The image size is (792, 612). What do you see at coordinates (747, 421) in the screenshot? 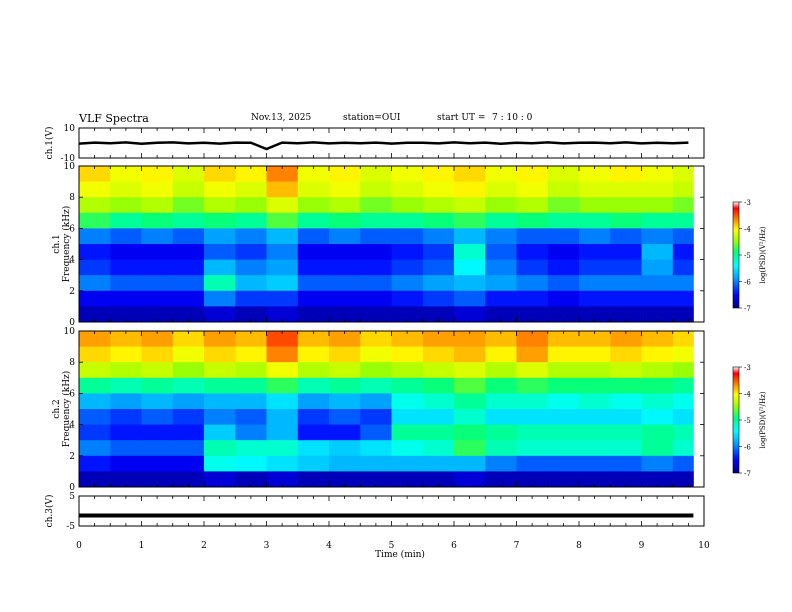
I see `colorbar-tick-label: -5` at bounding box center [747, 421].